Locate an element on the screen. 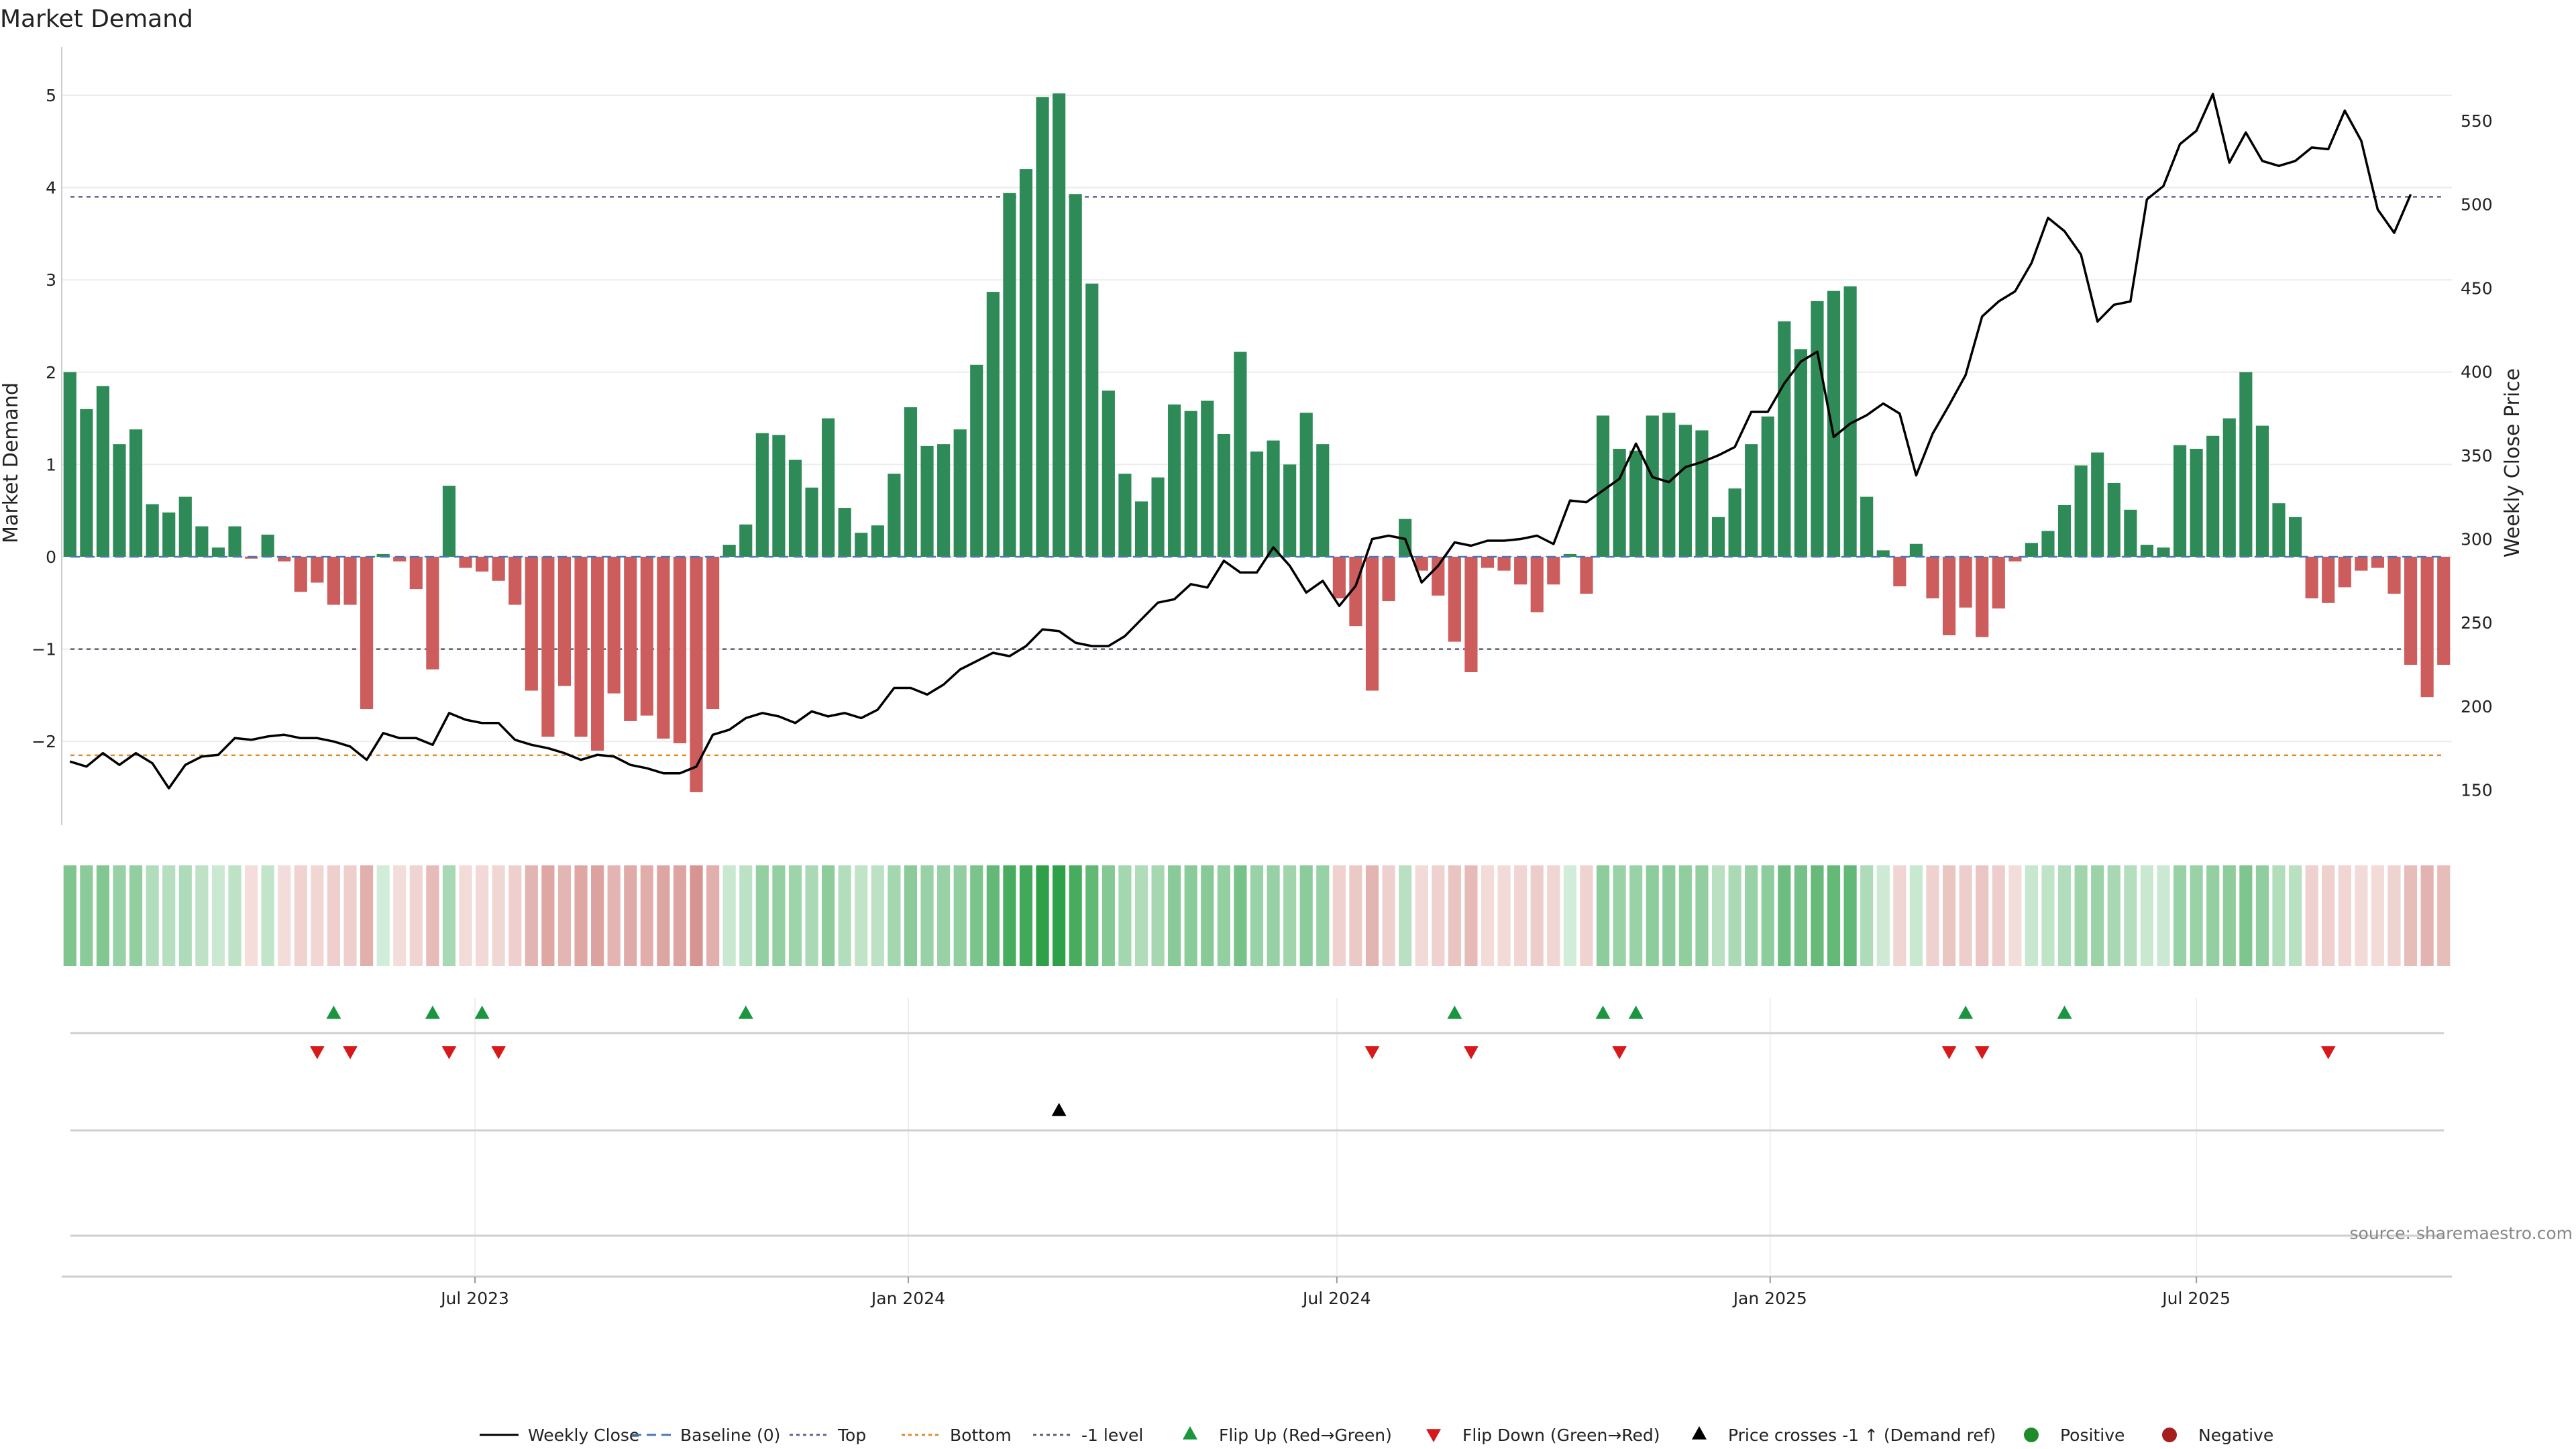 This screenshot has width=2576, height=1449. right-tick-label: 300 is located at coordinates (2477, 539).